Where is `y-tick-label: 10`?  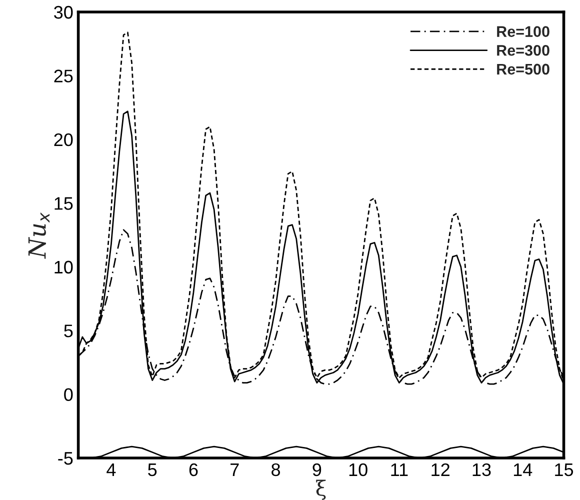 y-tick-label: 10 is located at coordinates (63, 267).